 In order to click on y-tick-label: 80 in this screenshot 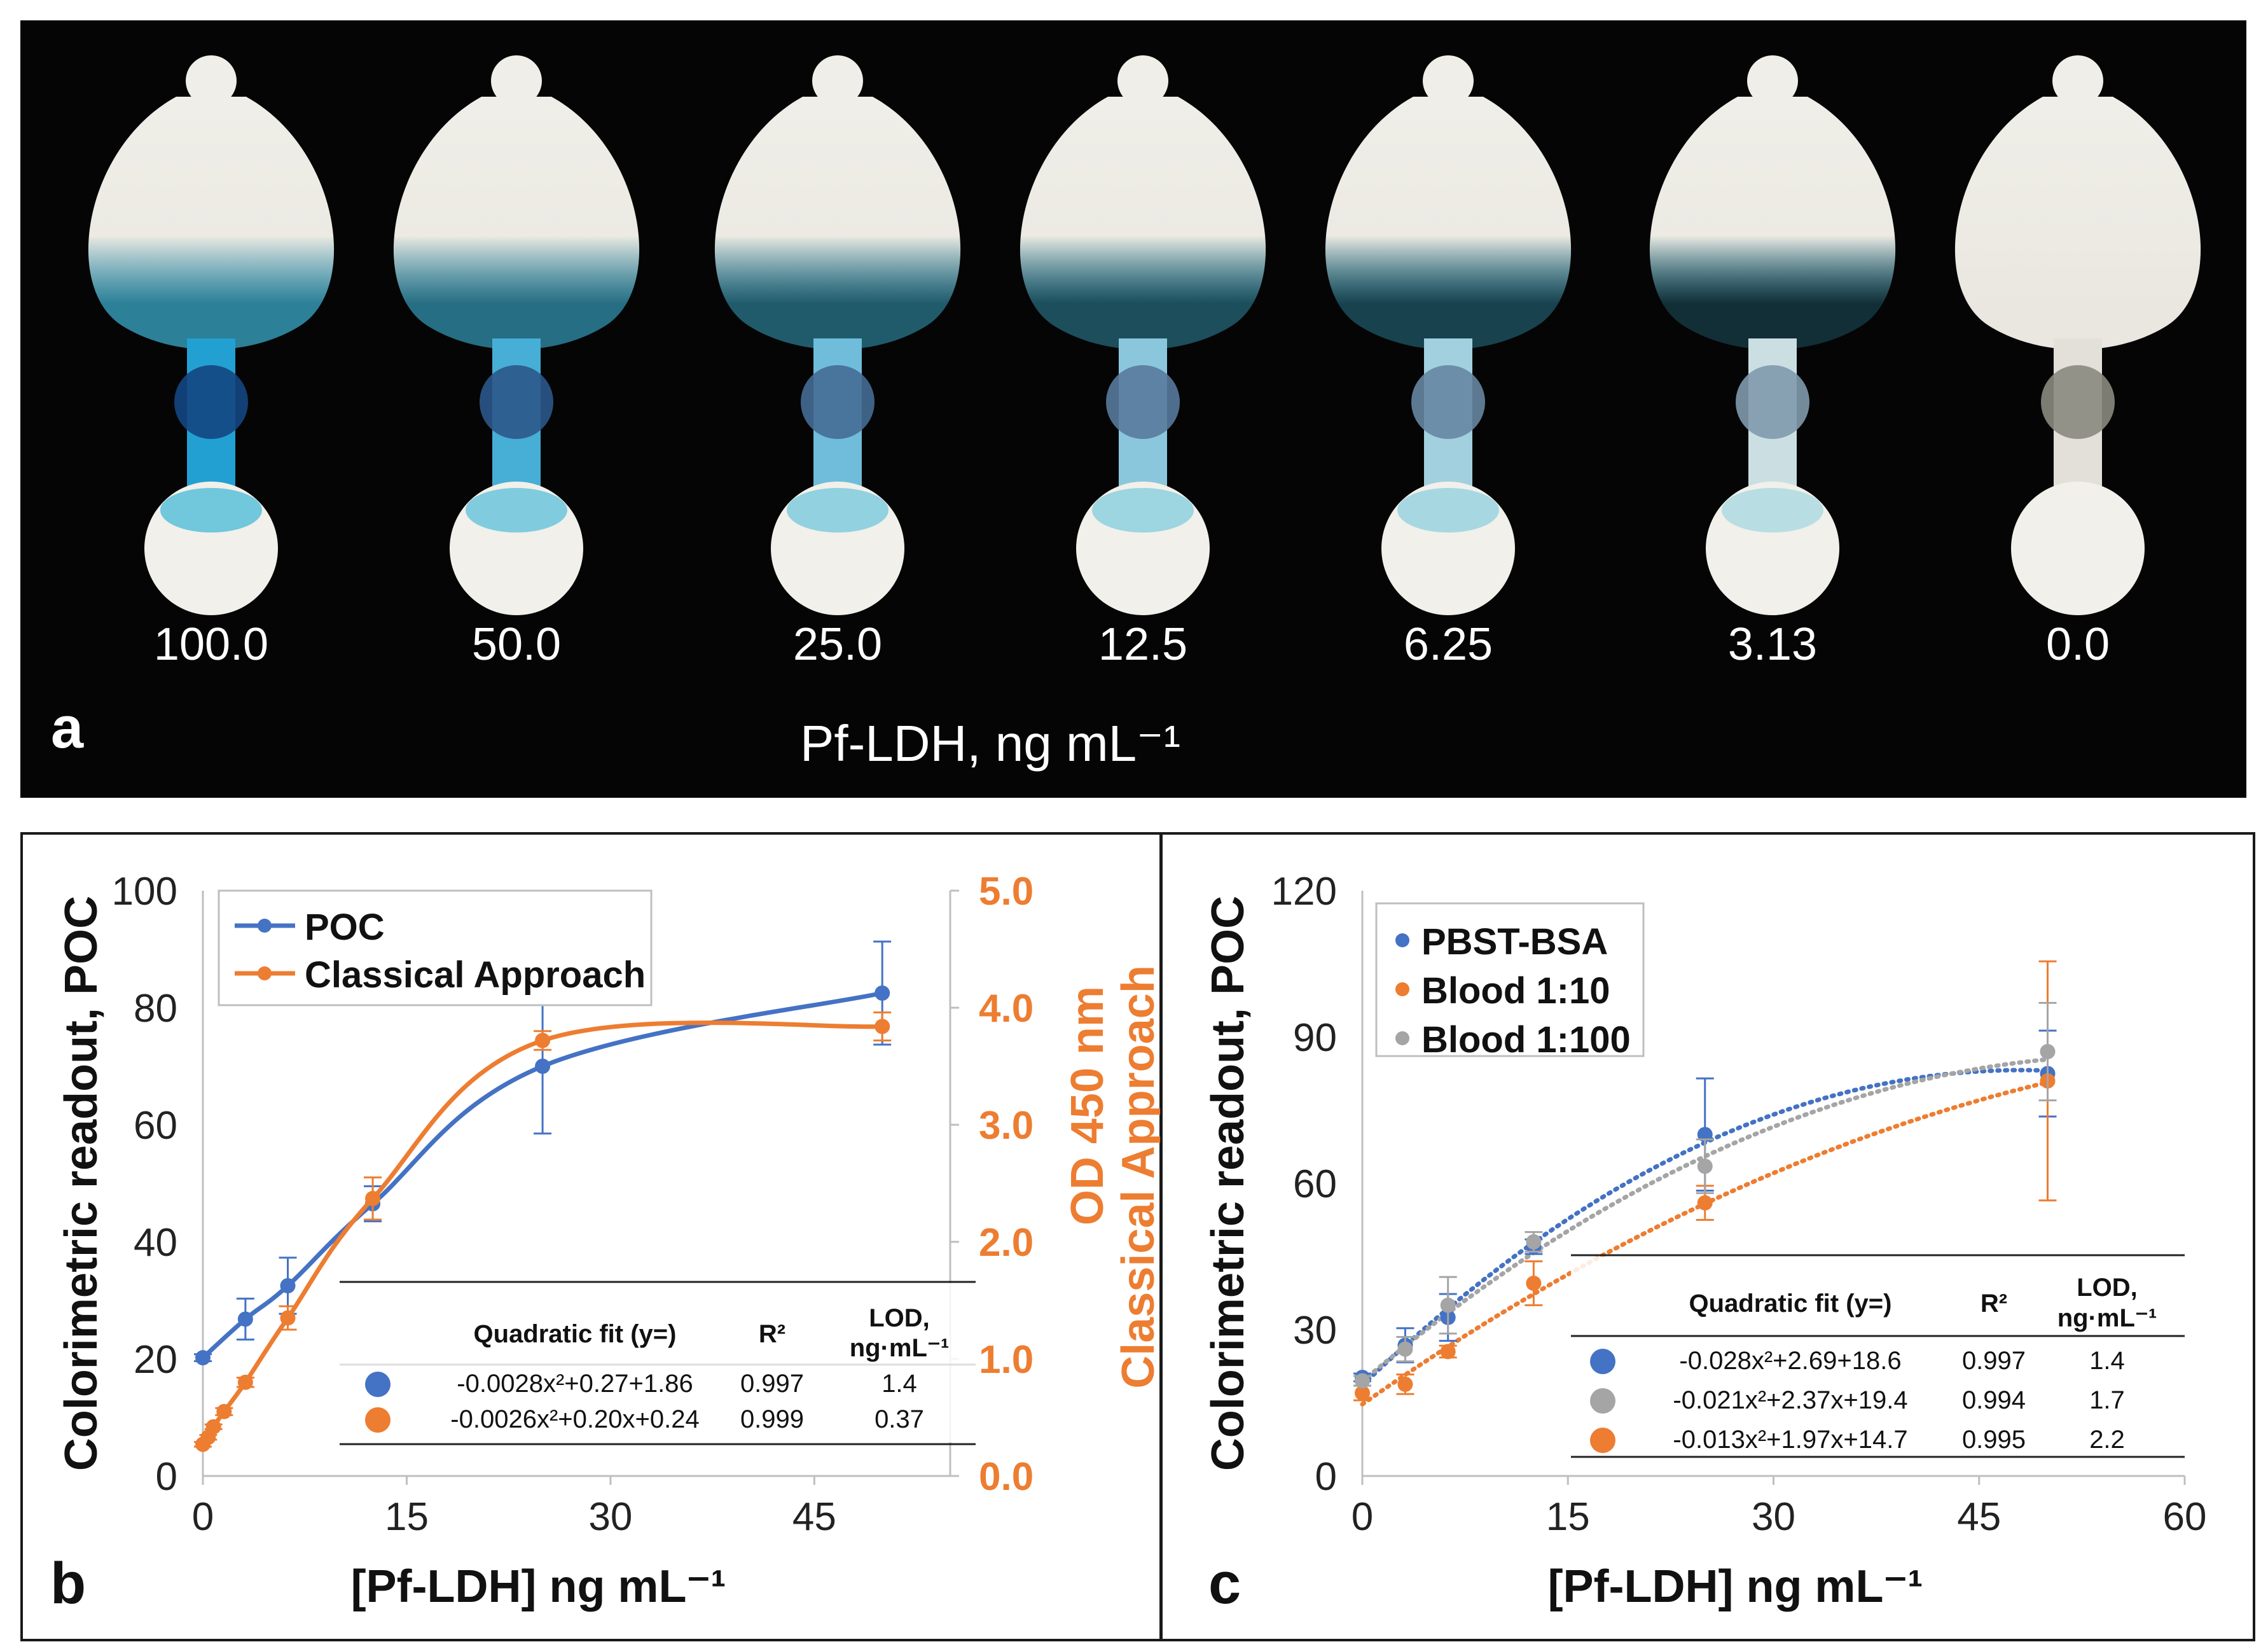, I will do `click(155, 1009)`.